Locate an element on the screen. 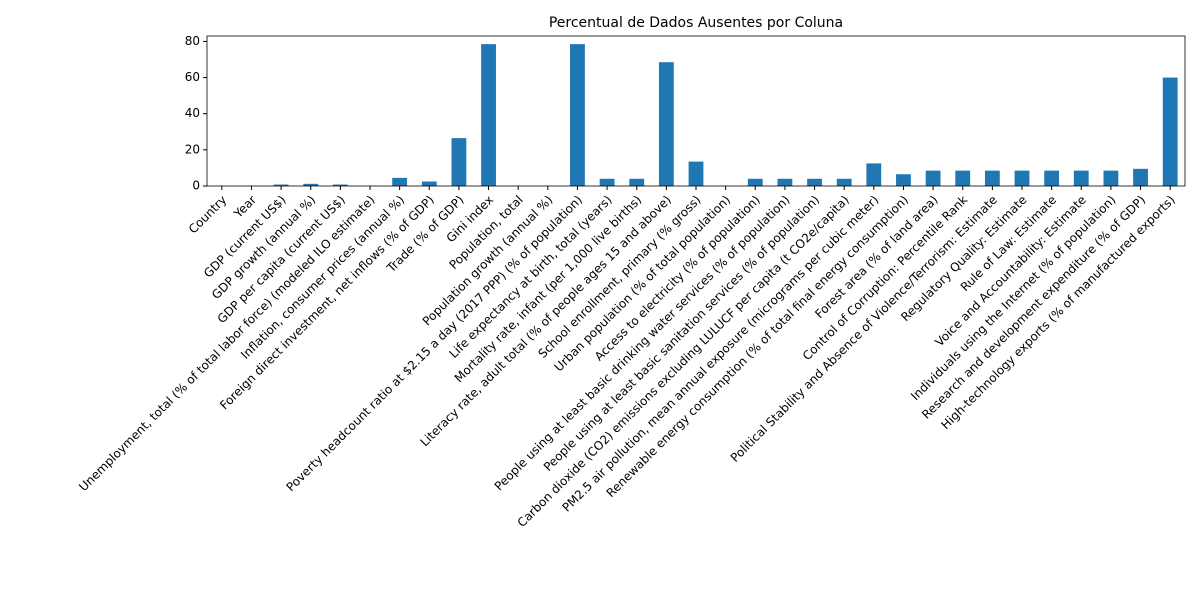 The width and height of the screenshot is (1200, 600). y-tick-label: 0 is located at coordinates (196, 186).